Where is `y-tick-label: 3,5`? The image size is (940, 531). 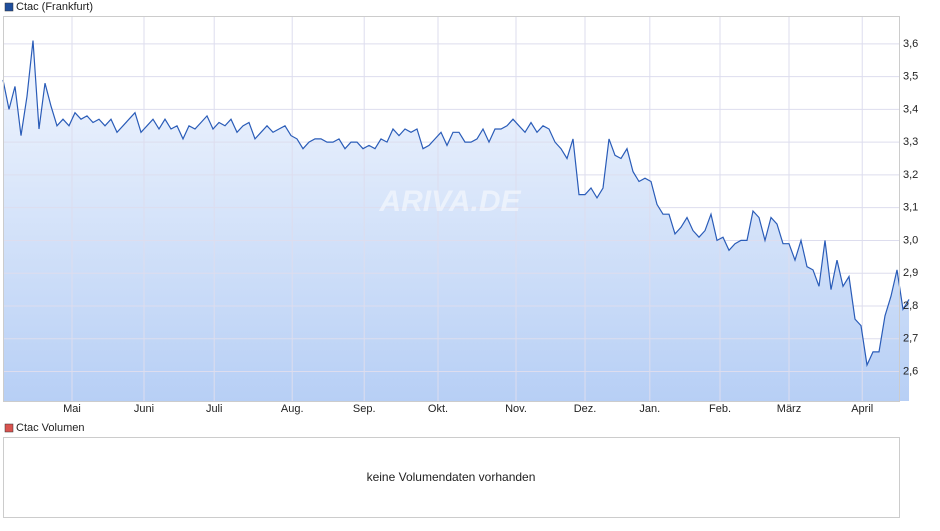 y-tick-label: 3,5 is located at coordinates (910, 77).